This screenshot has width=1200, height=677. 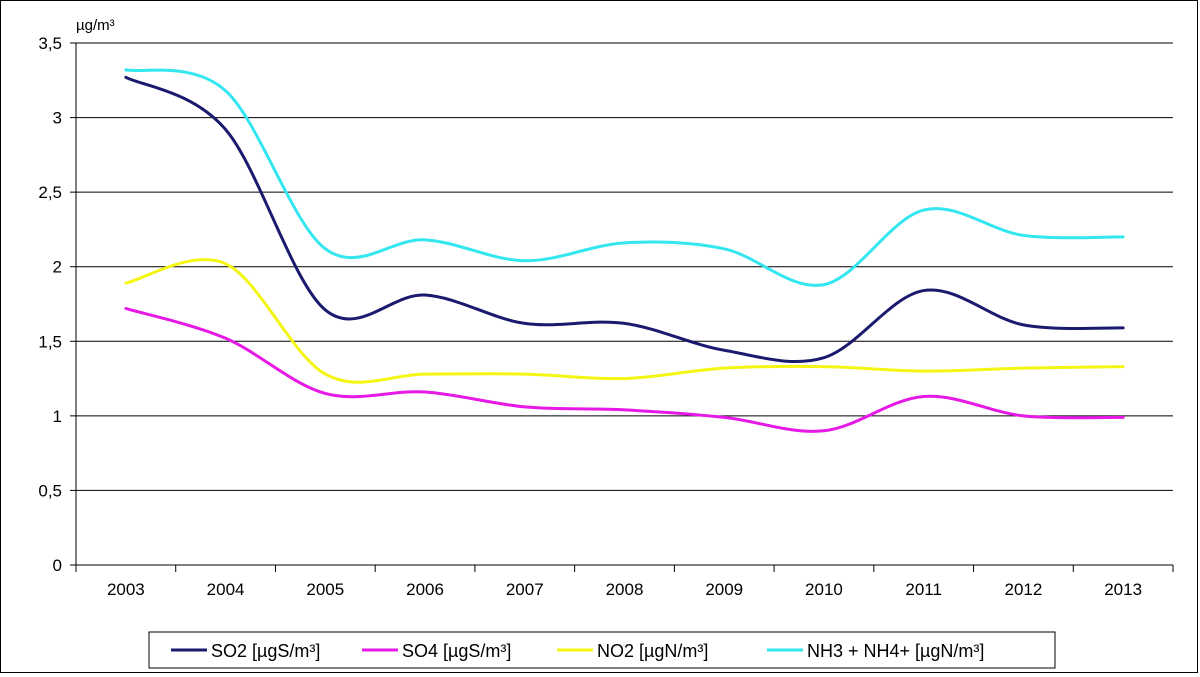 What do you see at coordinates (57, 304) in the screenshot?
I see `y-axis-ticks: 0 0,5 1 1,5 2 2,5 3 3,5` at bounding box center [57, 304].